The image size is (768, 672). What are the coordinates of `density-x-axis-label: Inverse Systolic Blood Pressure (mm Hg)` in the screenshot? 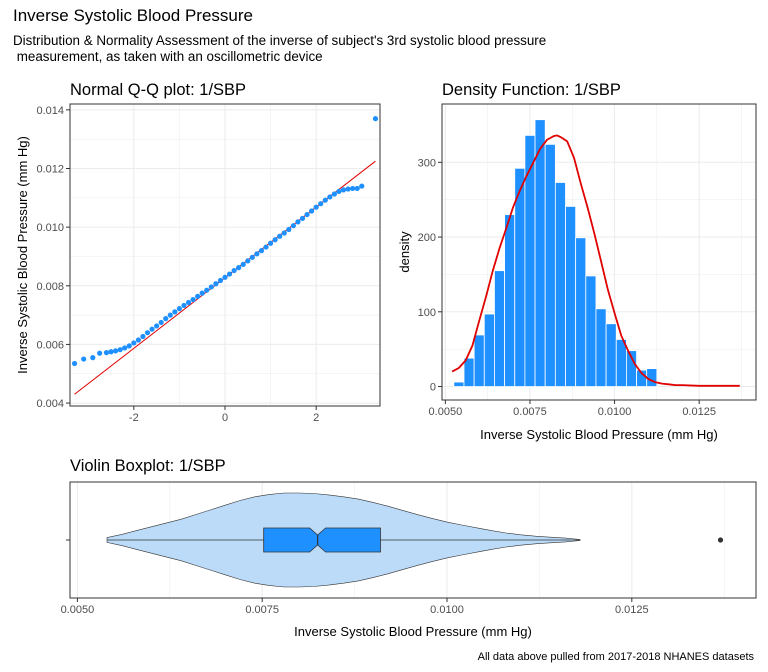 It's located at (599, 434).